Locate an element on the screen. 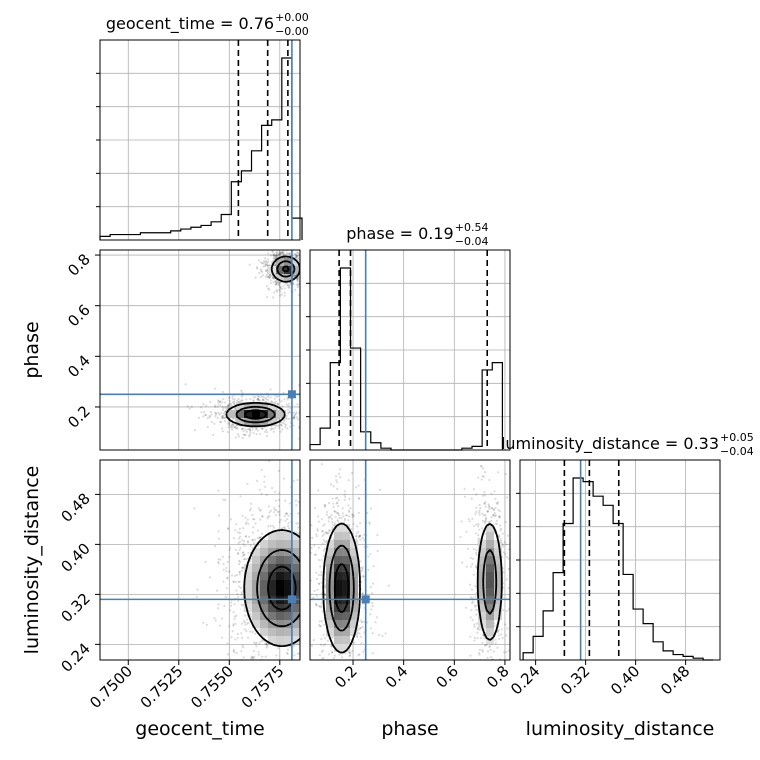  xtick-label-luminosity_distance: 0.40 is located at coordinates (625, 680).